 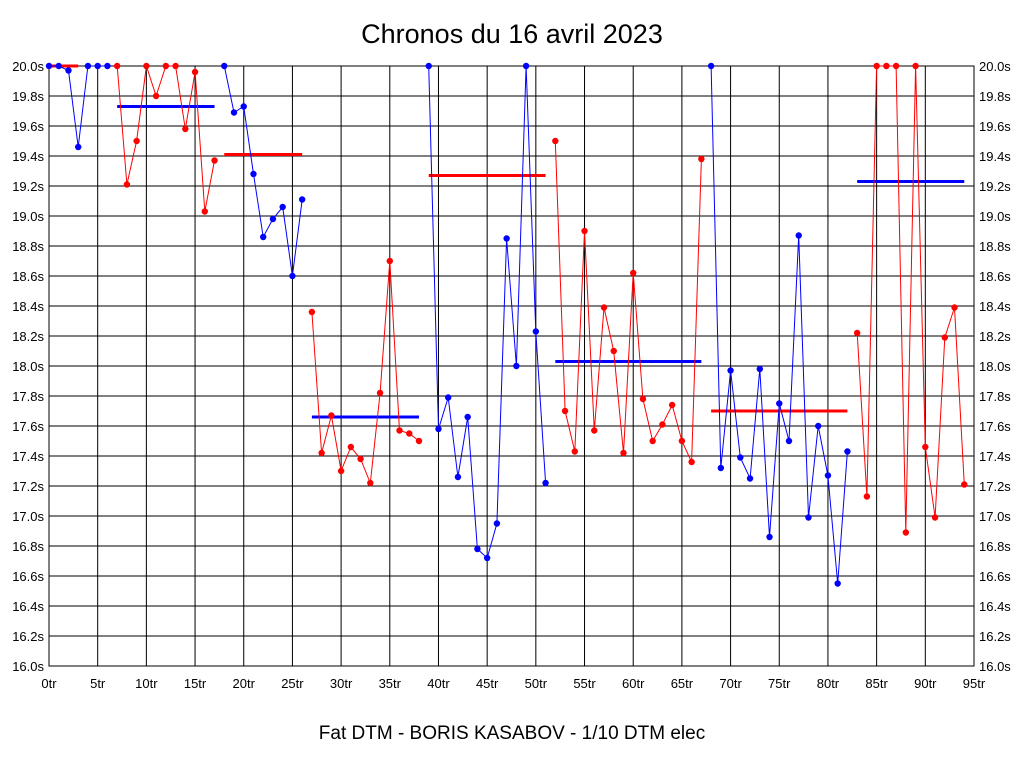 What do you see at coordinates (28, 306) in the screenshot?
I see `y-tick-label-left: 18.4s` at bounding box center [28, 306].